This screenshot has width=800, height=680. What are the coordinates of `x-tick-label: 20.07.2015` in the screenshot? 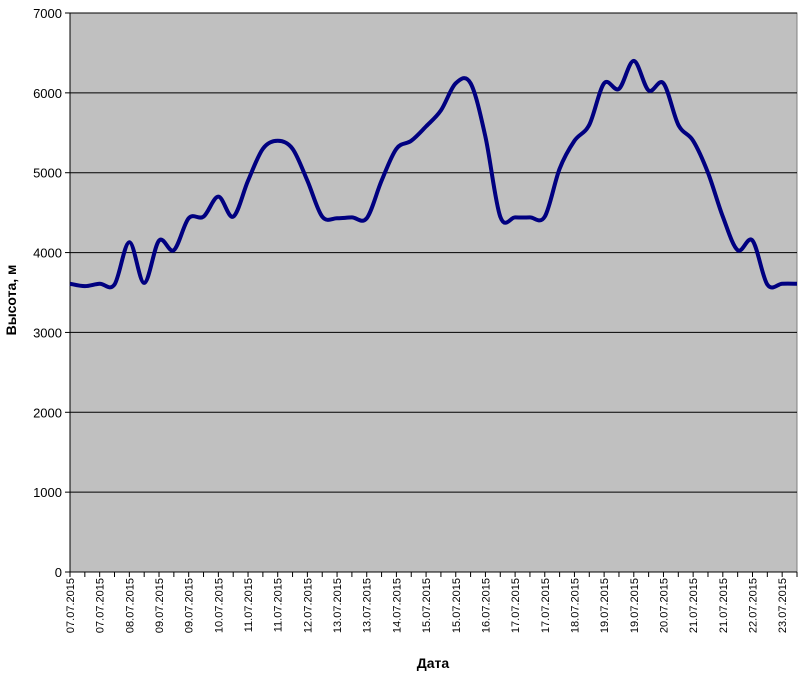 It's located at (664, 605).